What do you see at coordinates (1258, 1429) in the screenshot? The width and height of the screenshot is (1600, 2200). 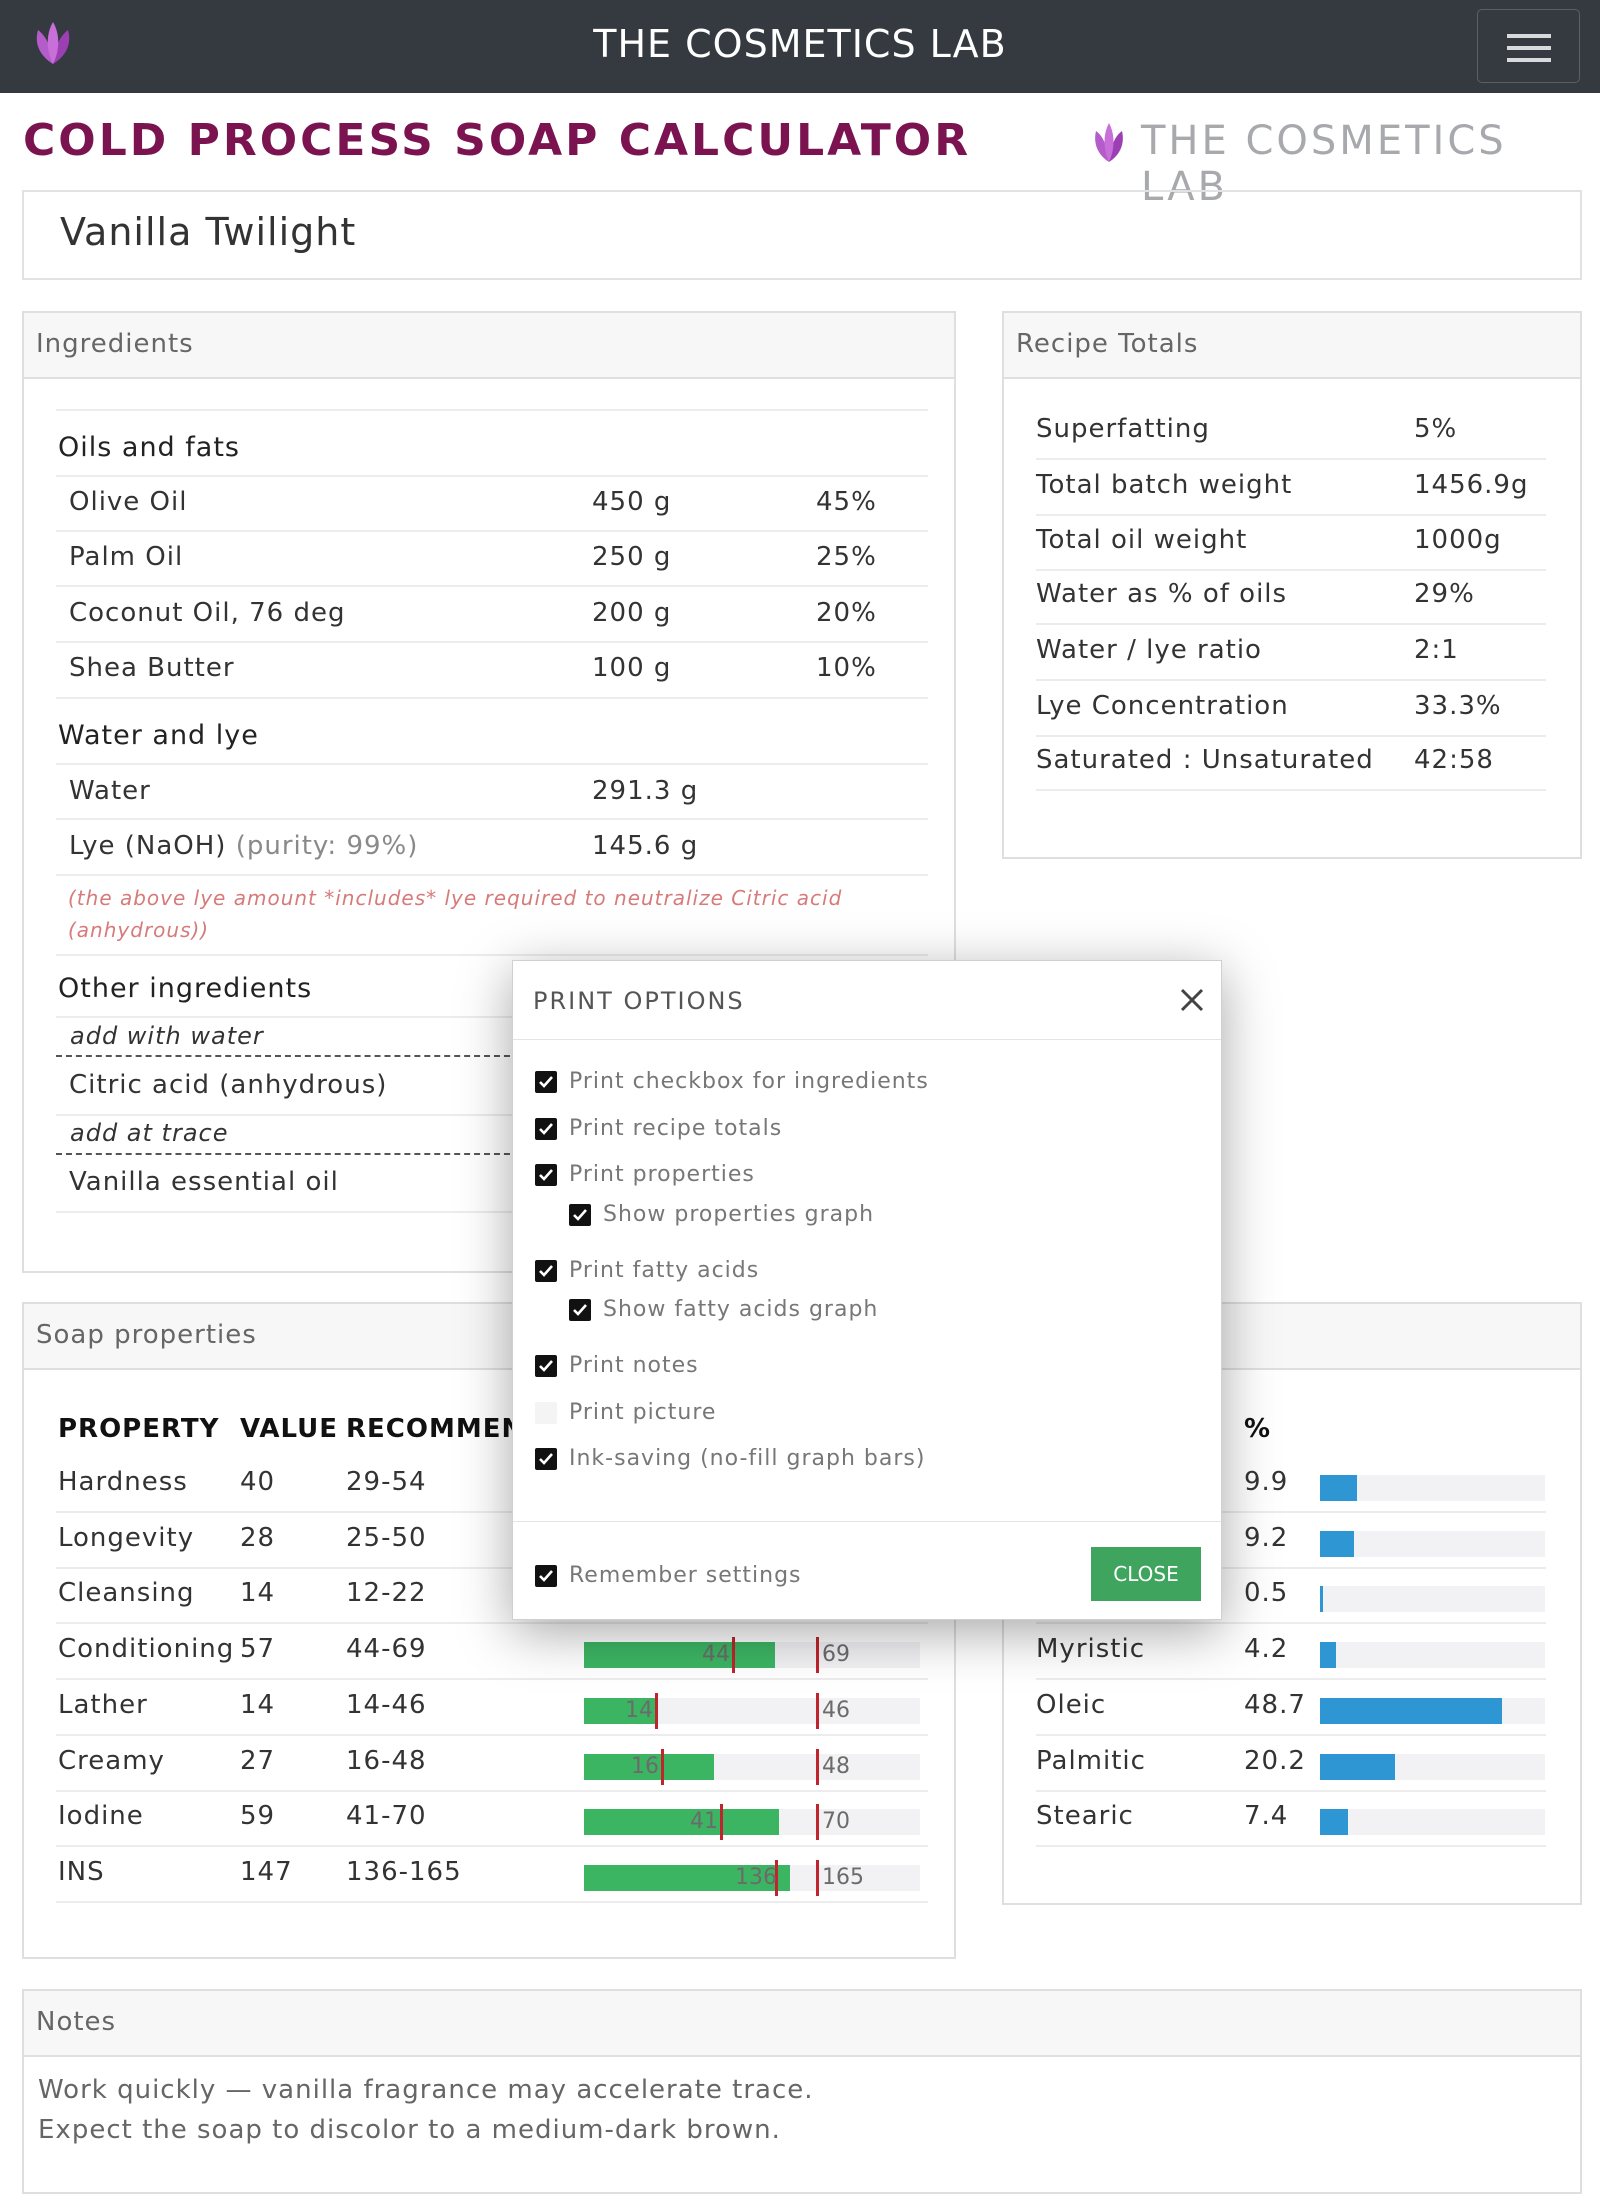 I see `col-percent: %` at bounding box center [1258, 1429].